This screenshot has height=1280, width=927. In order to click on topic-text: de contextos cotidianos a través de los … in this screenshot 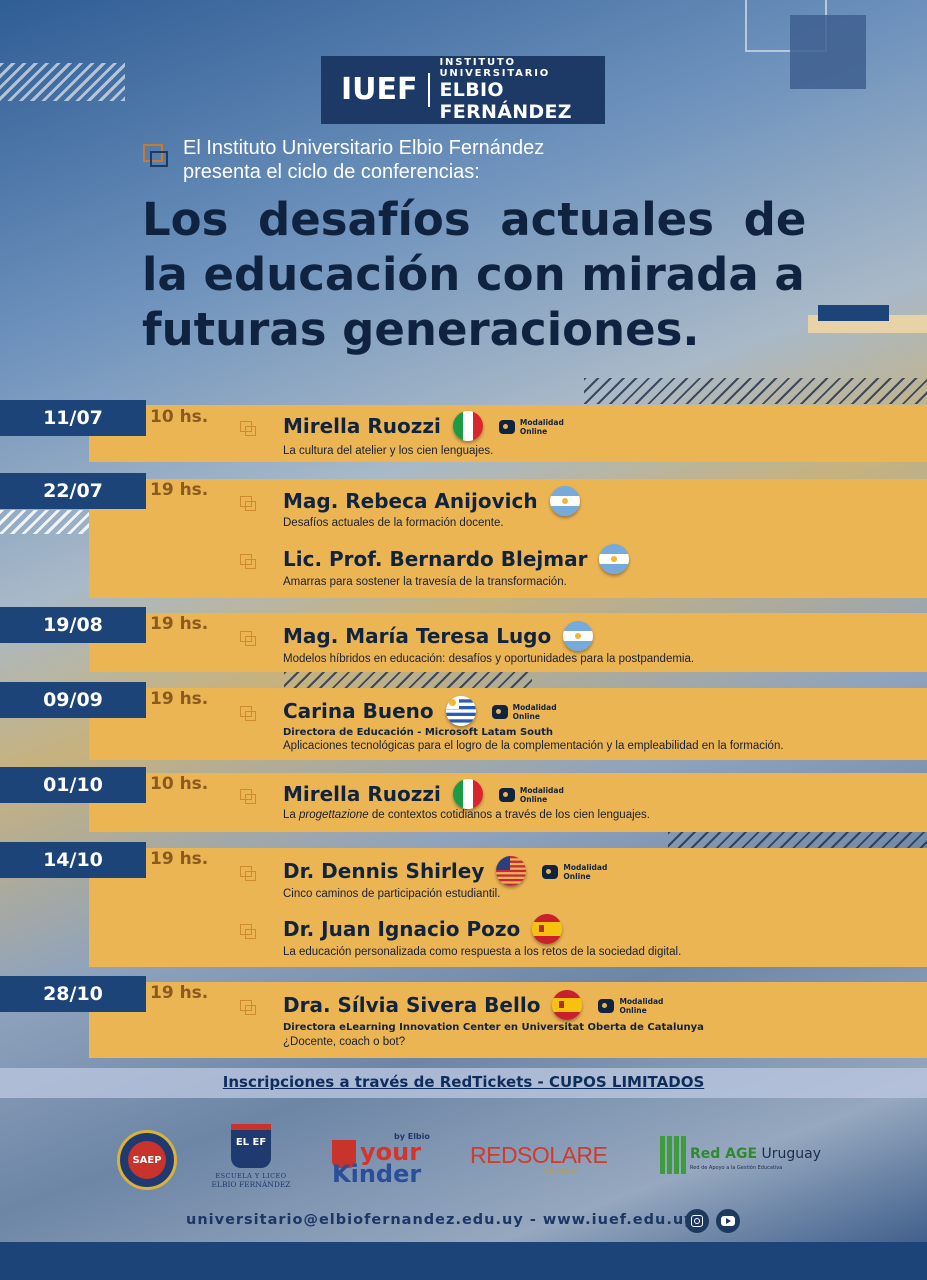, I will do `click(509, 815)`.